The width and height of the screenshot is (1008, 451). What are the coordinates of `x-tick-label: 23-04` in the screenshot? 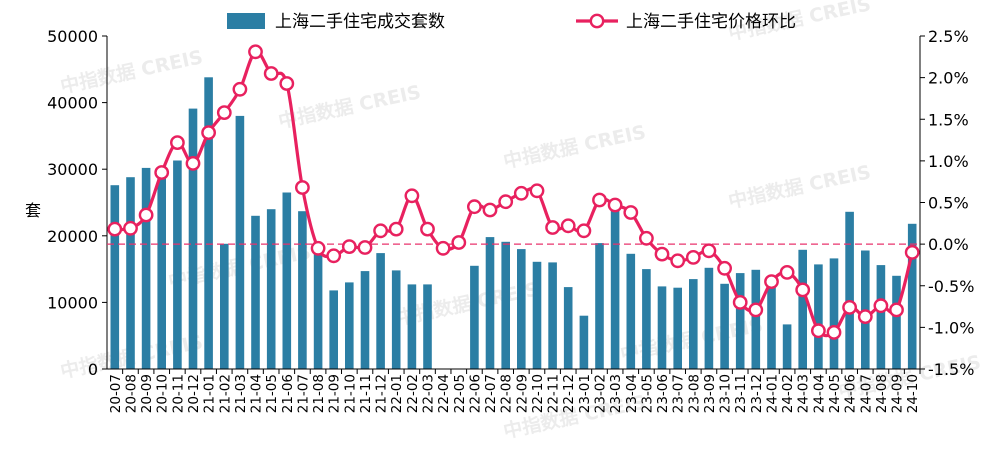 It's located at (632, 393).